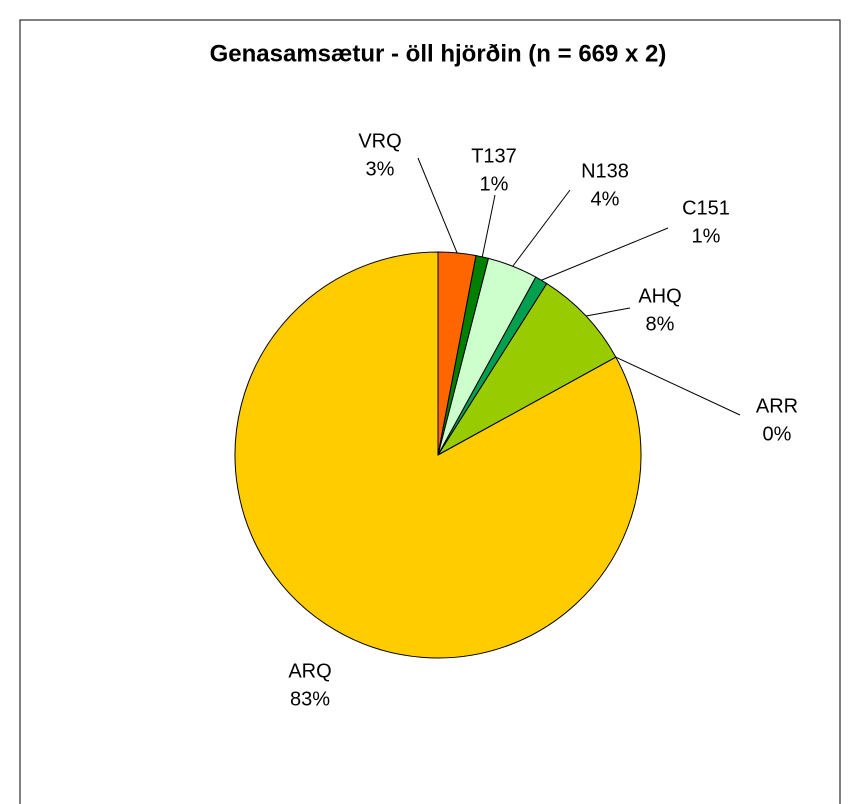 The width and height of the screenshot is (861, 804). I want to click on chart-title: Genasamsætur - öll hjörðin (n = 669 x 2), so click(438, 53).